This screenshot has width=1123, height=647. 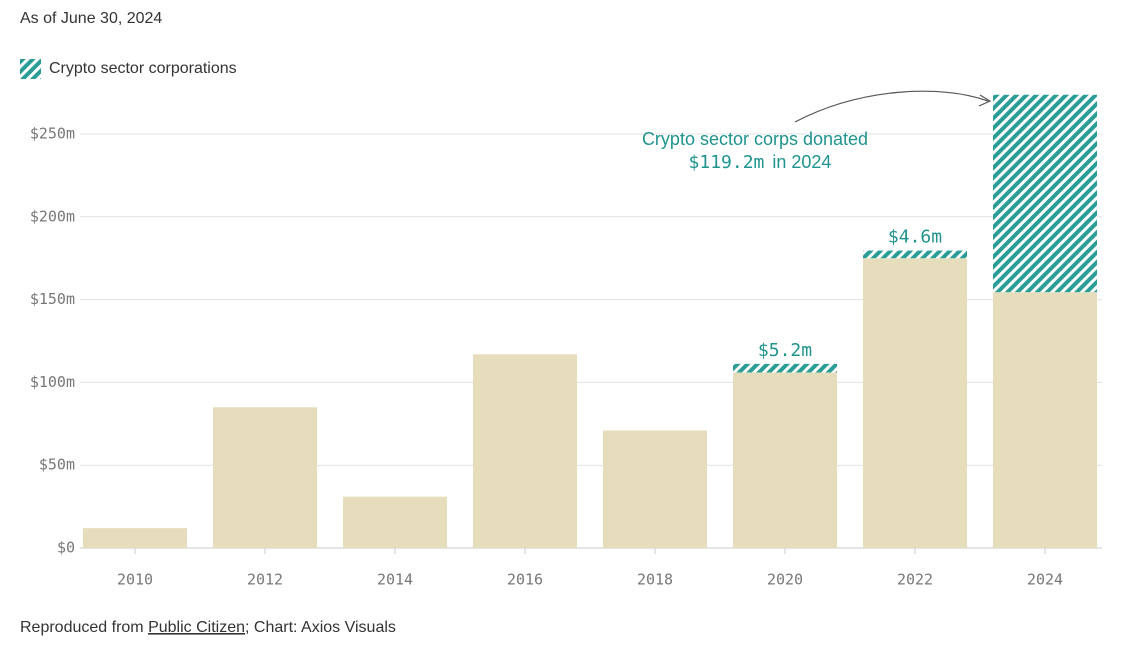 I want to click on x-tick-label: 2012, so click(x=265, y=580).